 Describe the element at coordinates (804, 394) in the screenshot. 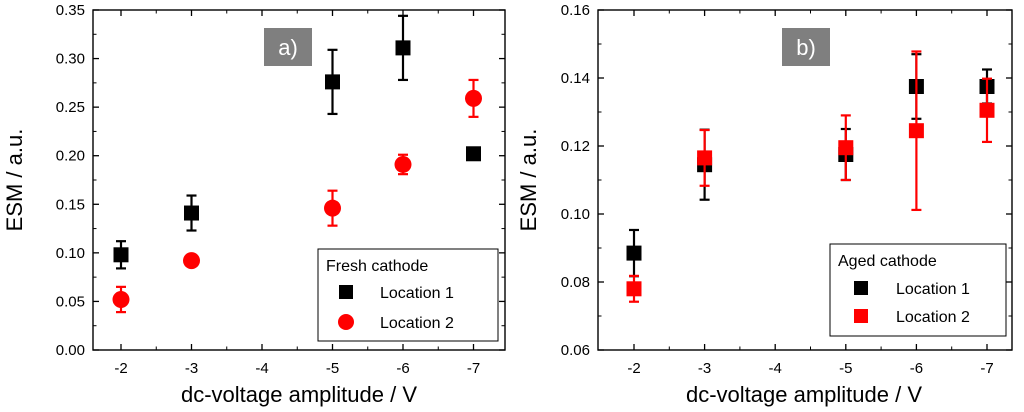

I see `panel-b-xlabel: dc-voltage amplitude / V` at that location.